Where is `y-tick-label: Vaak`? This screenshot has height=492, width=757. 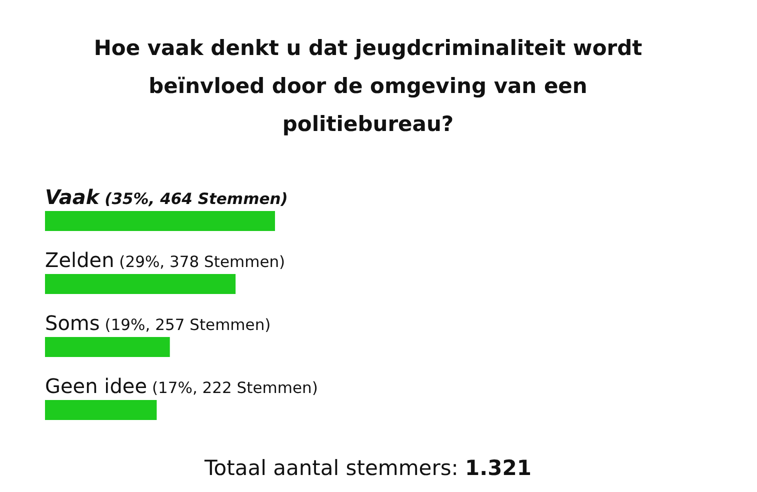
y-tick-label: Vaak is located at coordinates (72, 197).